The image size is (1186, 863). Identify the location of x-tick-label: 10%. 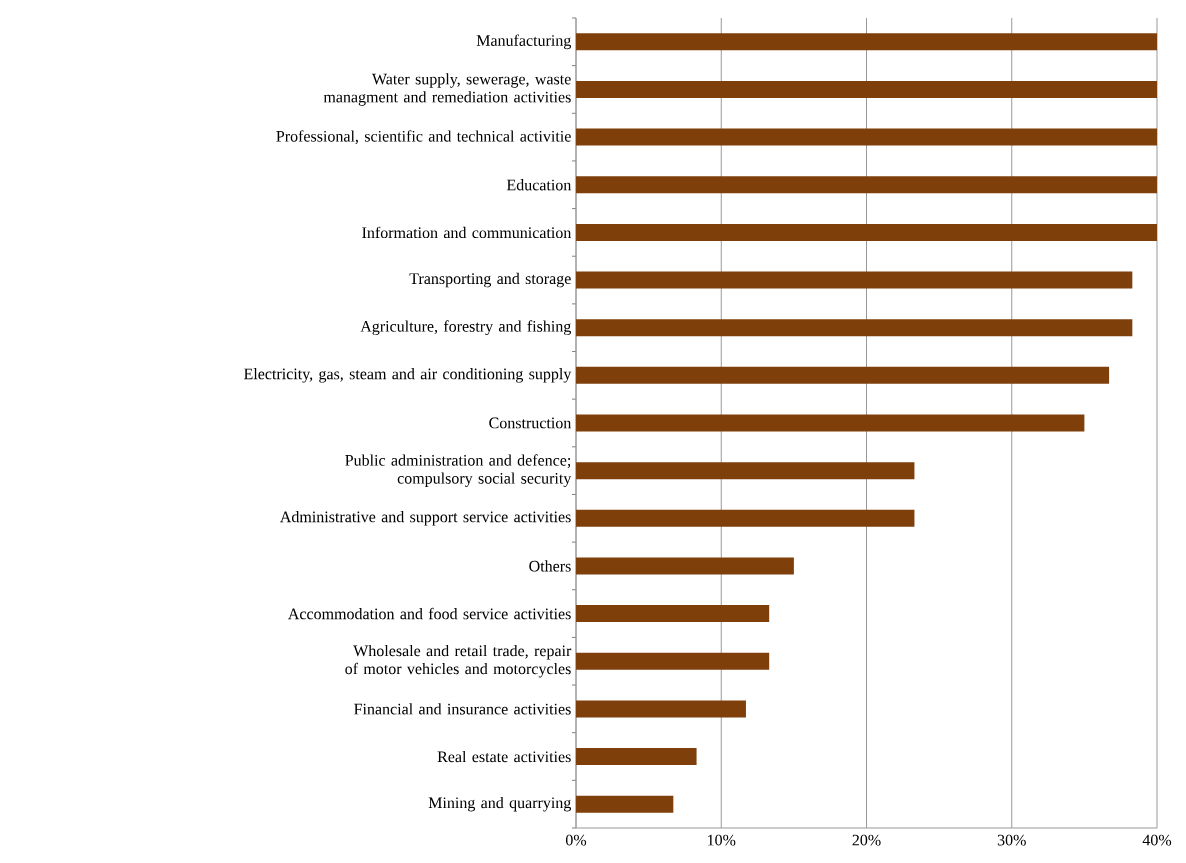
(722, 840).